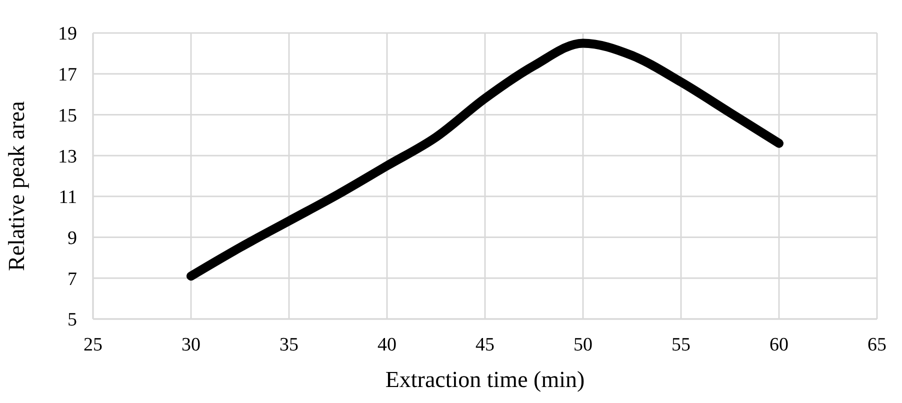  I want to click on y-tick-label: 15, so click(67, 115).